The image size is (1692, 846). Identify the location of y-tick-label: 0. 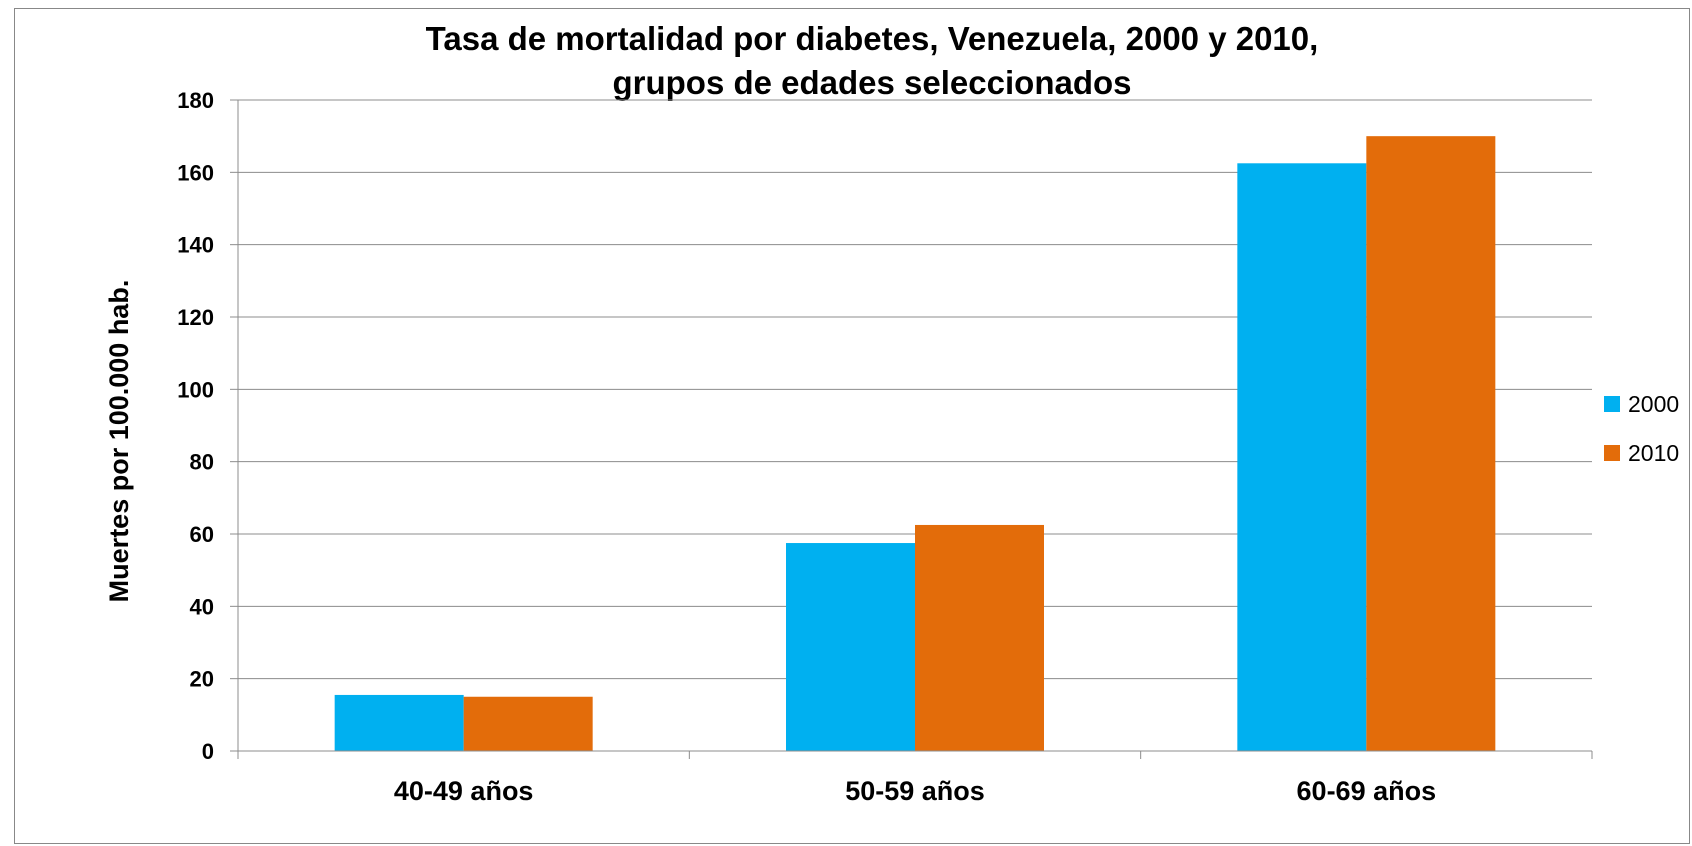
(208, 751).